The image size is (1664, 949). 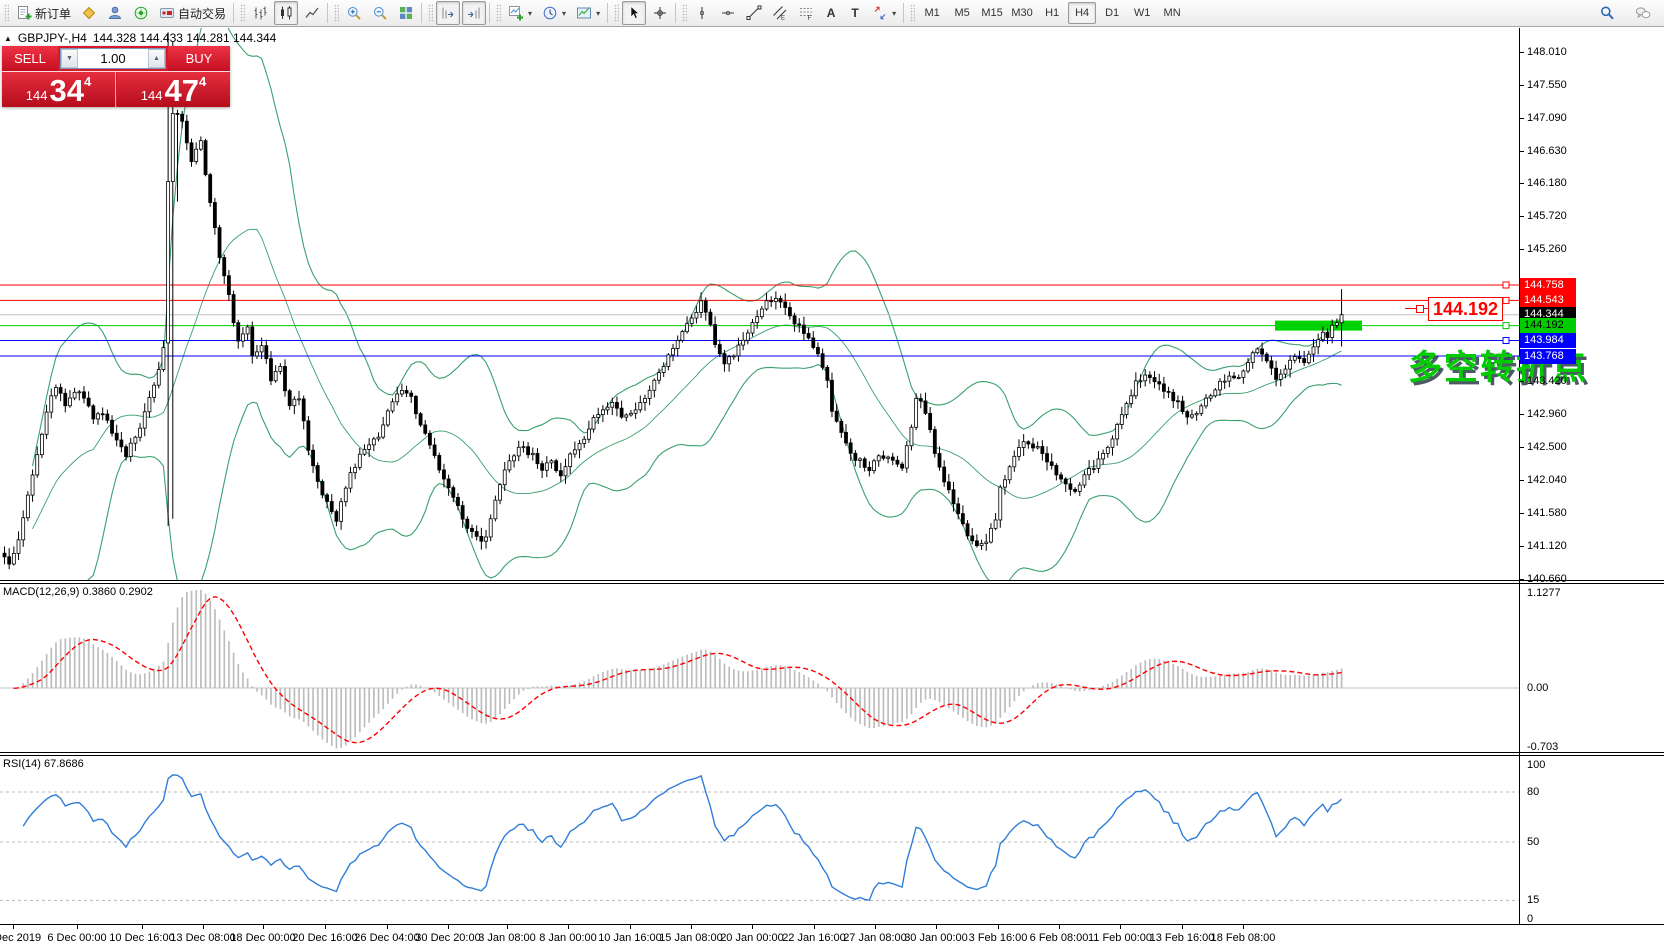 What do you see at coordinates (932, 13) in the screenshot?
I see `timeframe-m1: M1` at bounding box center [932, 13].